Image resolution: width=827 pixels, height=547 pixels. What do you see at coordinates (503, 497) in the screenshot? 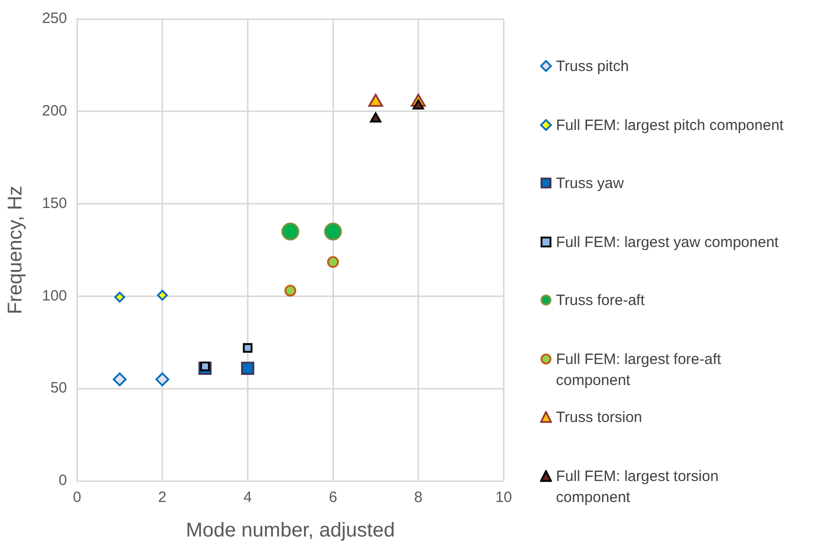
I see `x-tick-label: 10` at bounding box center [503, 497].